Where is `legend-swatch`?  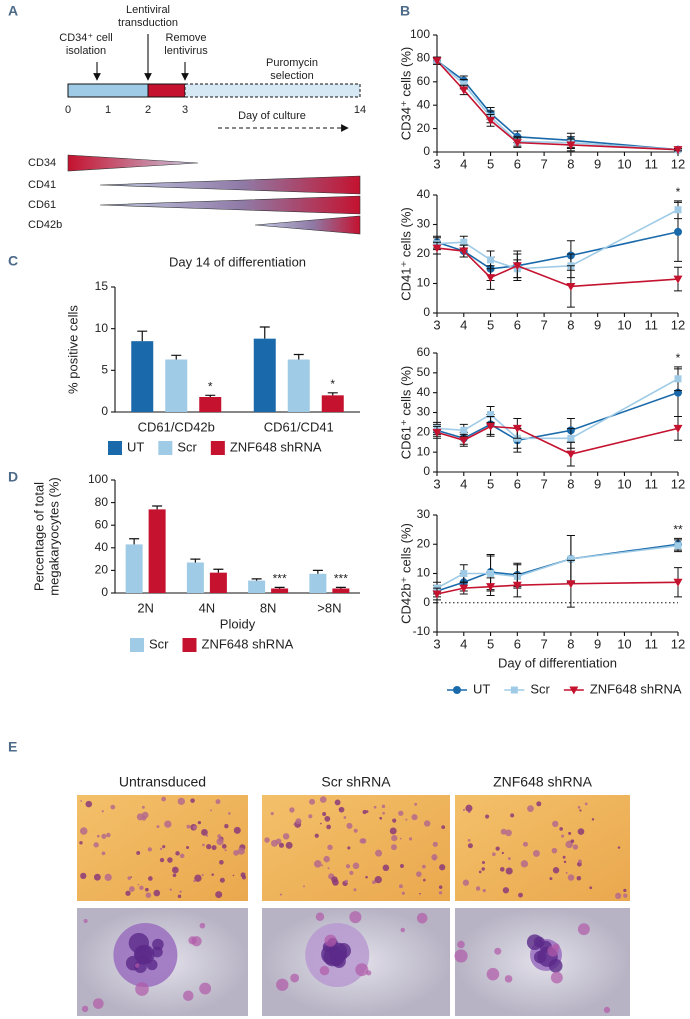 legend-swatch is located at coordinates (217, 448).